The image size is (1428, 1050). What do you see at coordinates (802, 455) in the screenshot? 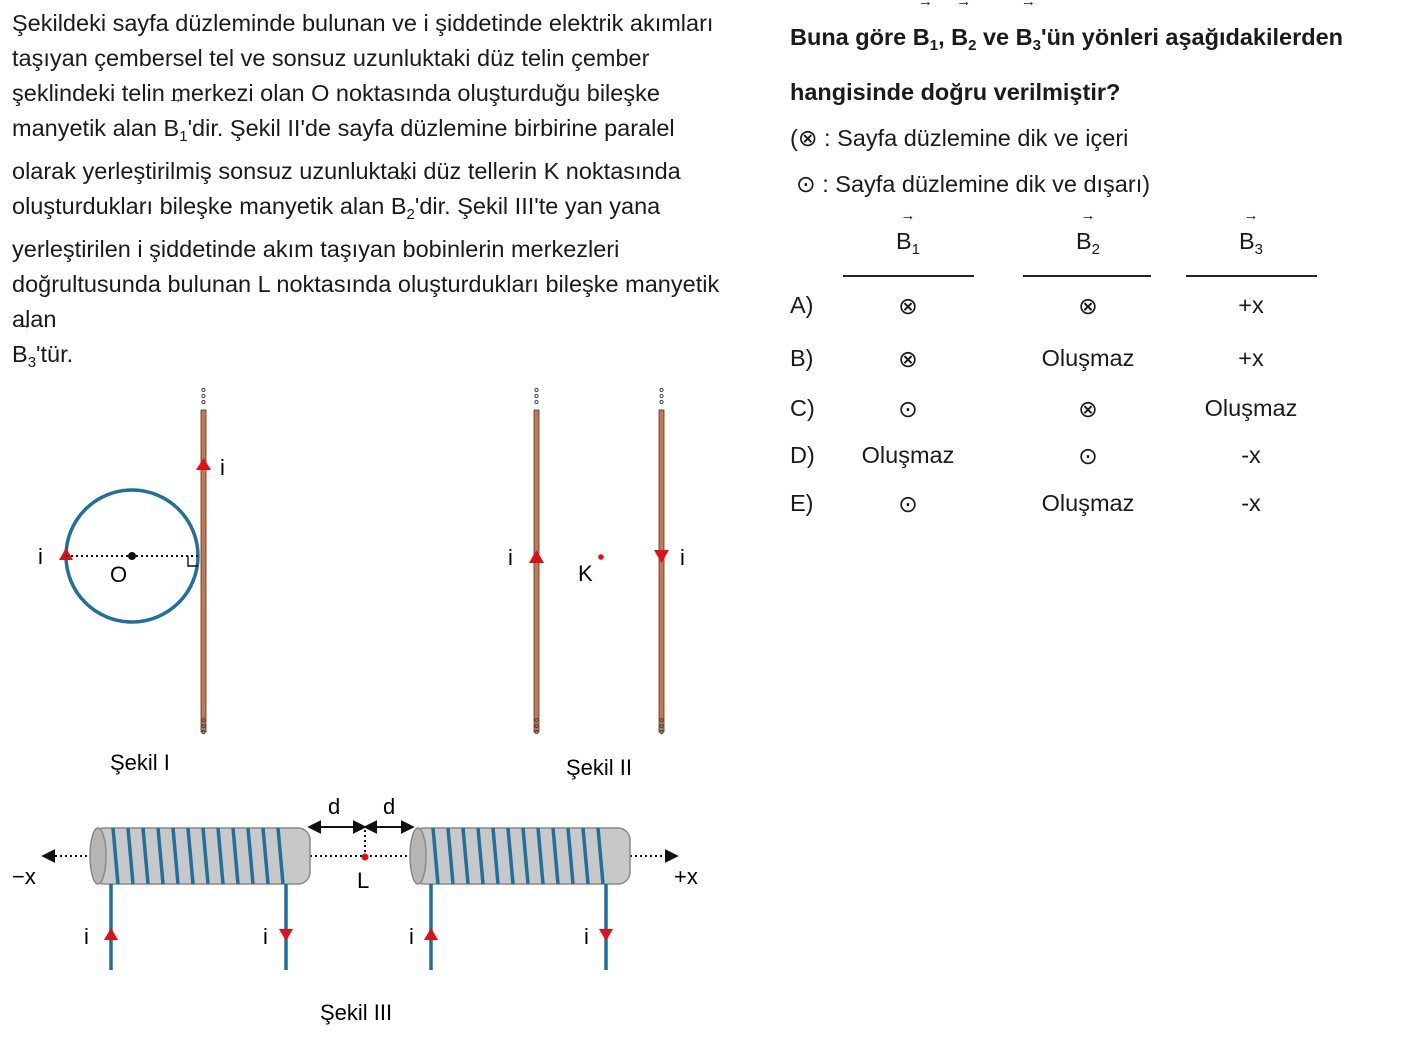
I see `option-label: D)` at bounding box center [802, 455].